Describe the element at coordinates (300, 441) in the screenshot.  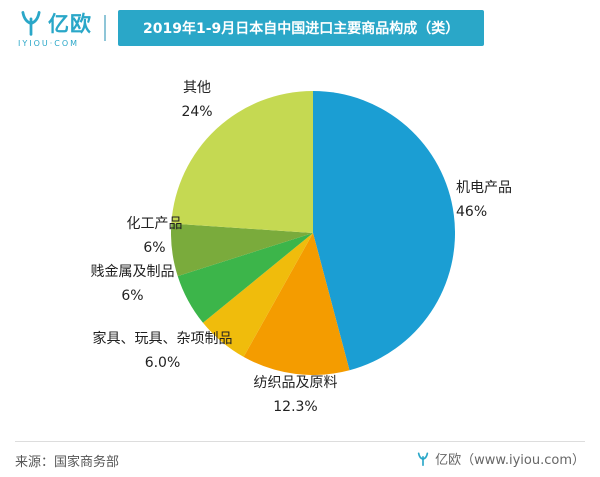
I see `footer-divider` at that location.